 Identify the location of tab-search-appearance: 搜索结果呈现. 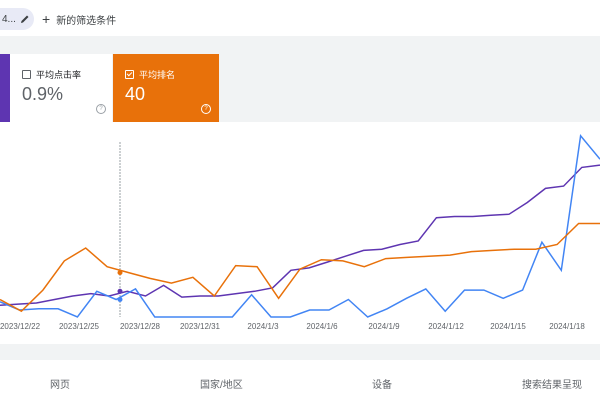
(552, 385).